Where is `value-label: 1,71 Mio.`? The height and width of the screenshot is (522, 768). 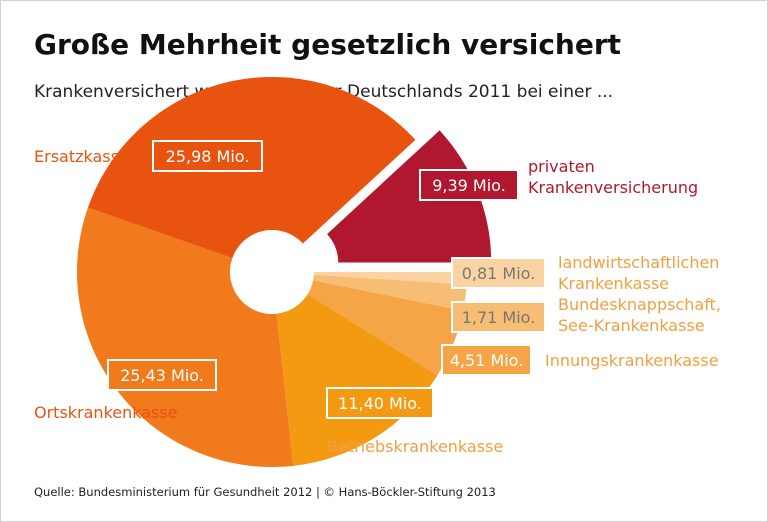 value-label: 1,71 Mio. is located at coordinates (499, 317).